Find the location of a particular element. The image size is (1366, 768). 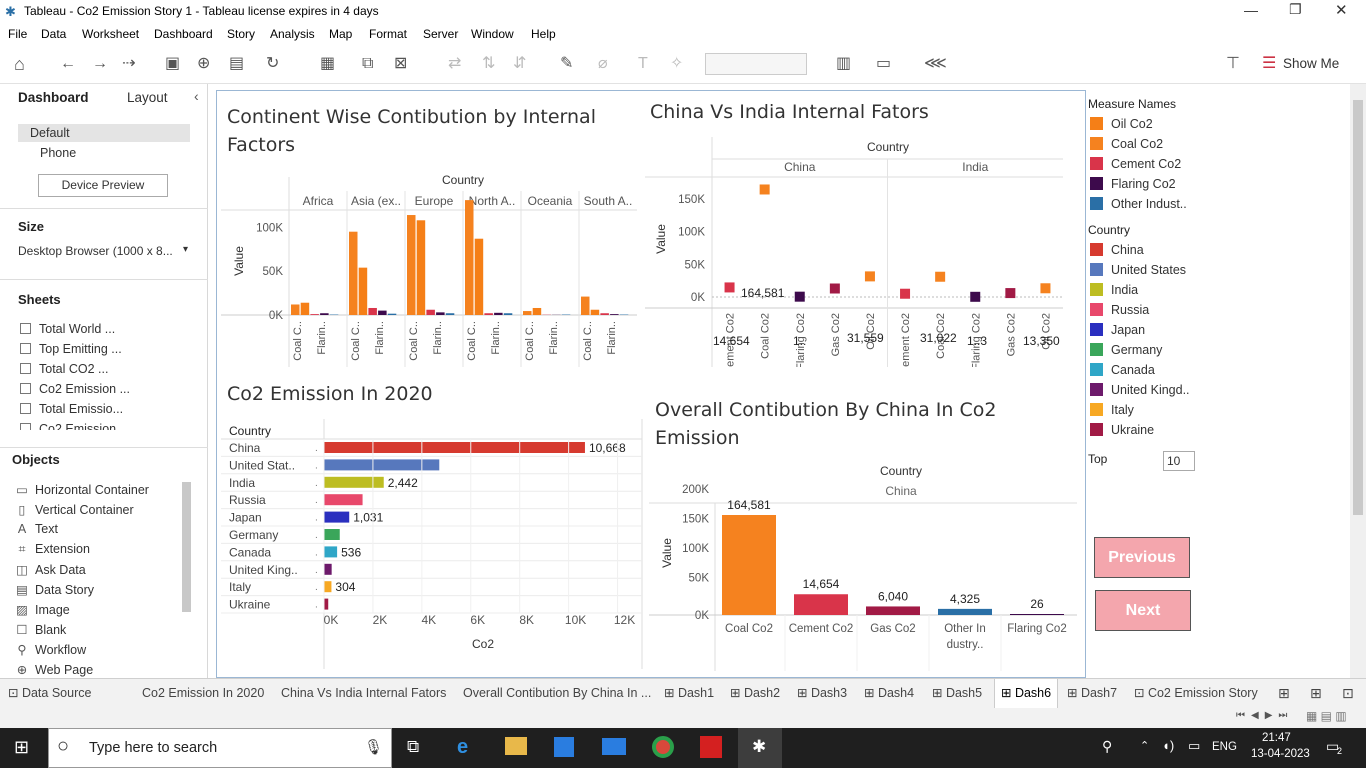

share-icon: ⋘ is located at coordinates (935, 63).